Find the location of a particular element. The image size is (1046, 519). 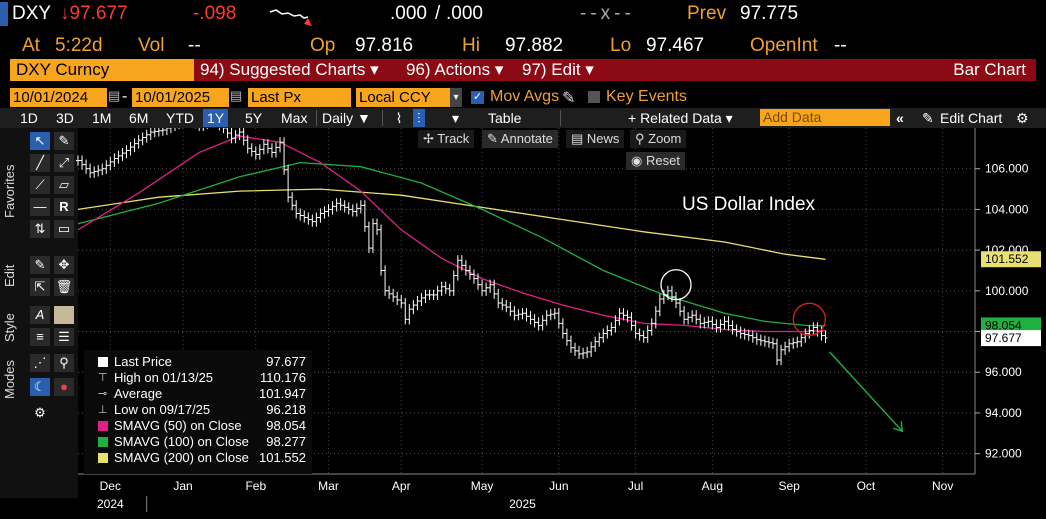

currency-select: Local CCY is located at coordinates (403, 97).